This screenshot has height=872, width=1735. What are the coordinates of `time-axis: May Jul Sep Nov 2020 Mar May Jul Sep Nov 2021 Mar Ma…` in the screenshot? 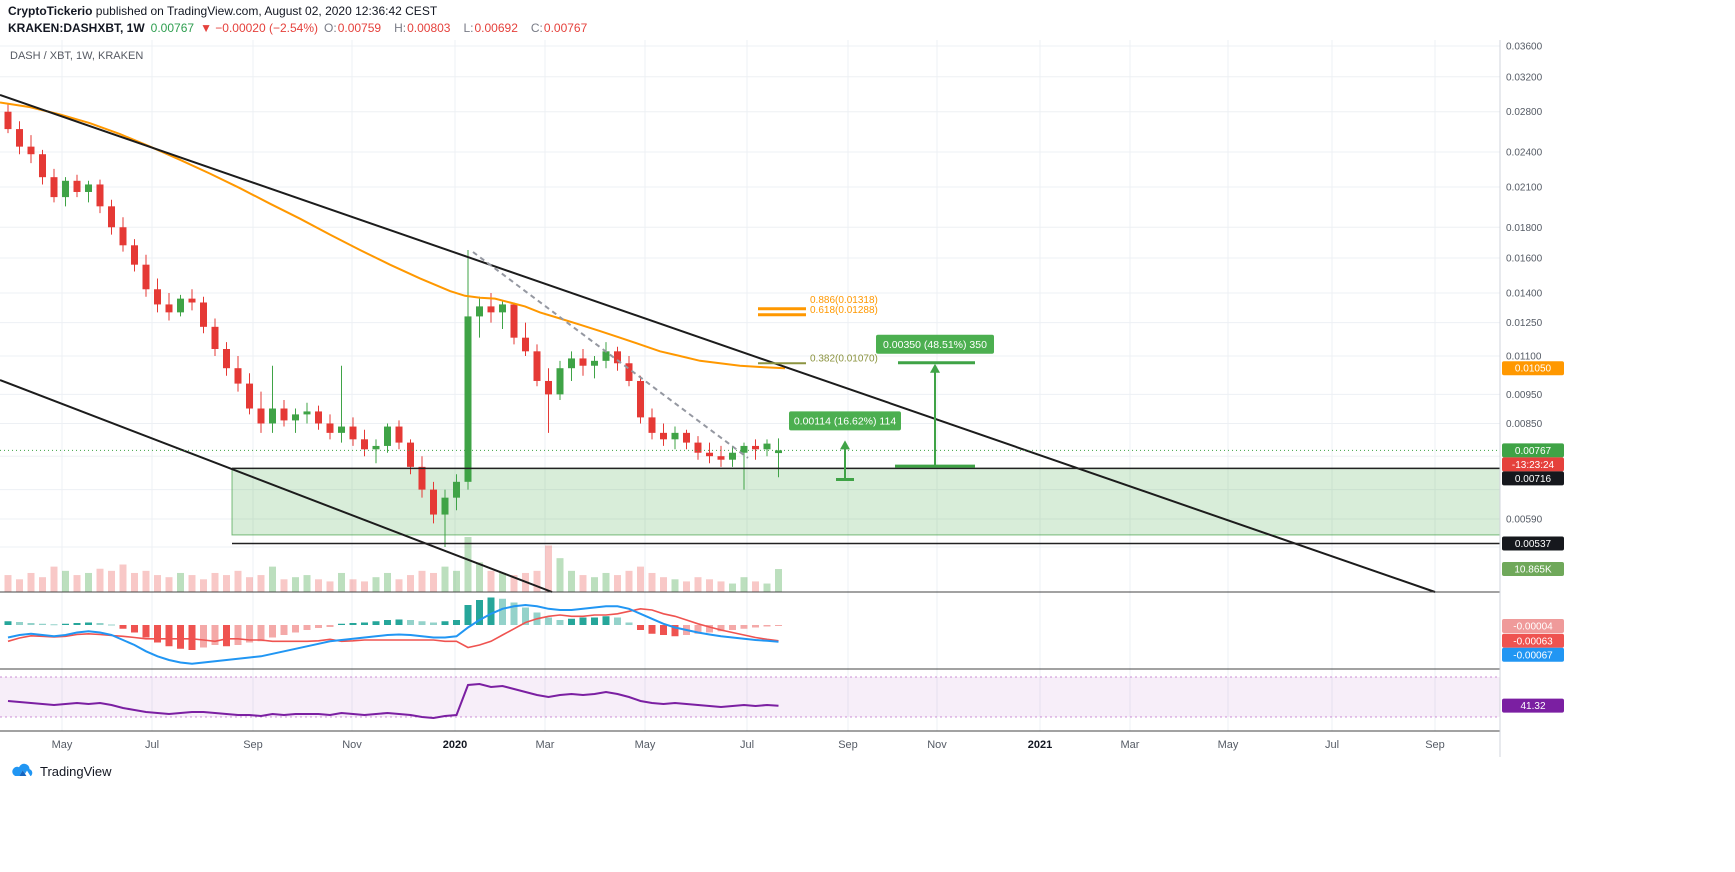 It's located at (784, 744).